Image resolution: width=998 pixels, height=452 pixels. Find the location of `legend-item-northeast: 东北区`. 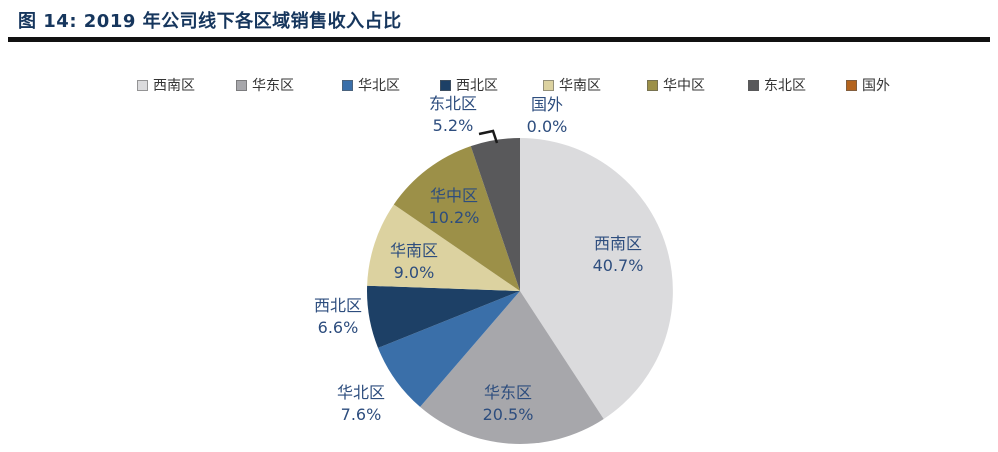

legend-item-northeast: 东北区 is located at coordinates (777, 85).